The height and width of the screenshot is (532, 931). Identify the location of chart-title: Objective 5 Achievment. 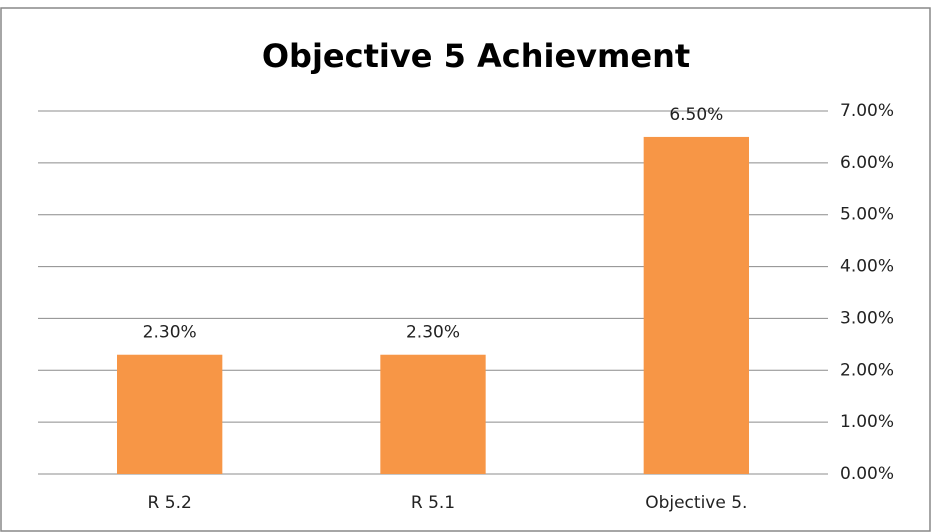
(476, 56).